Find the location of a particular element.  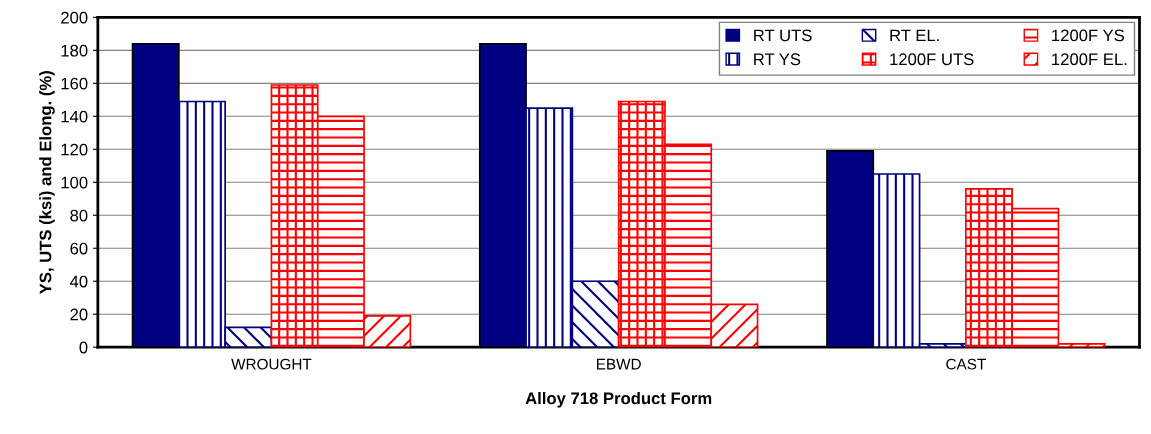

legend-label: RT YS is located at coordinates (777, 59).